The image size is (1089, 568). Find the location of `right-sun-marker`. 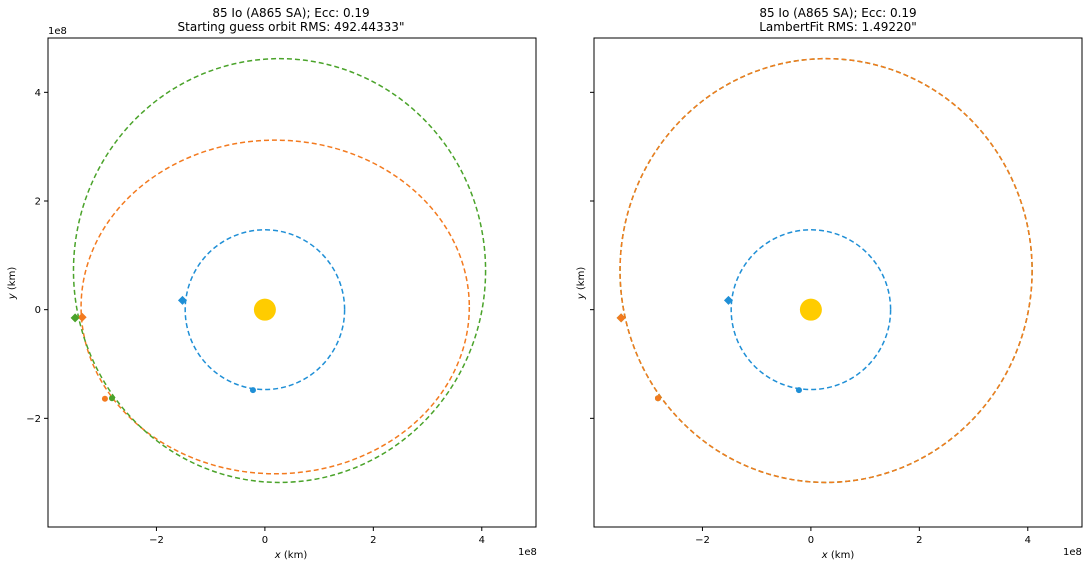

right-sun-marker is located at coordinates (810, 309).